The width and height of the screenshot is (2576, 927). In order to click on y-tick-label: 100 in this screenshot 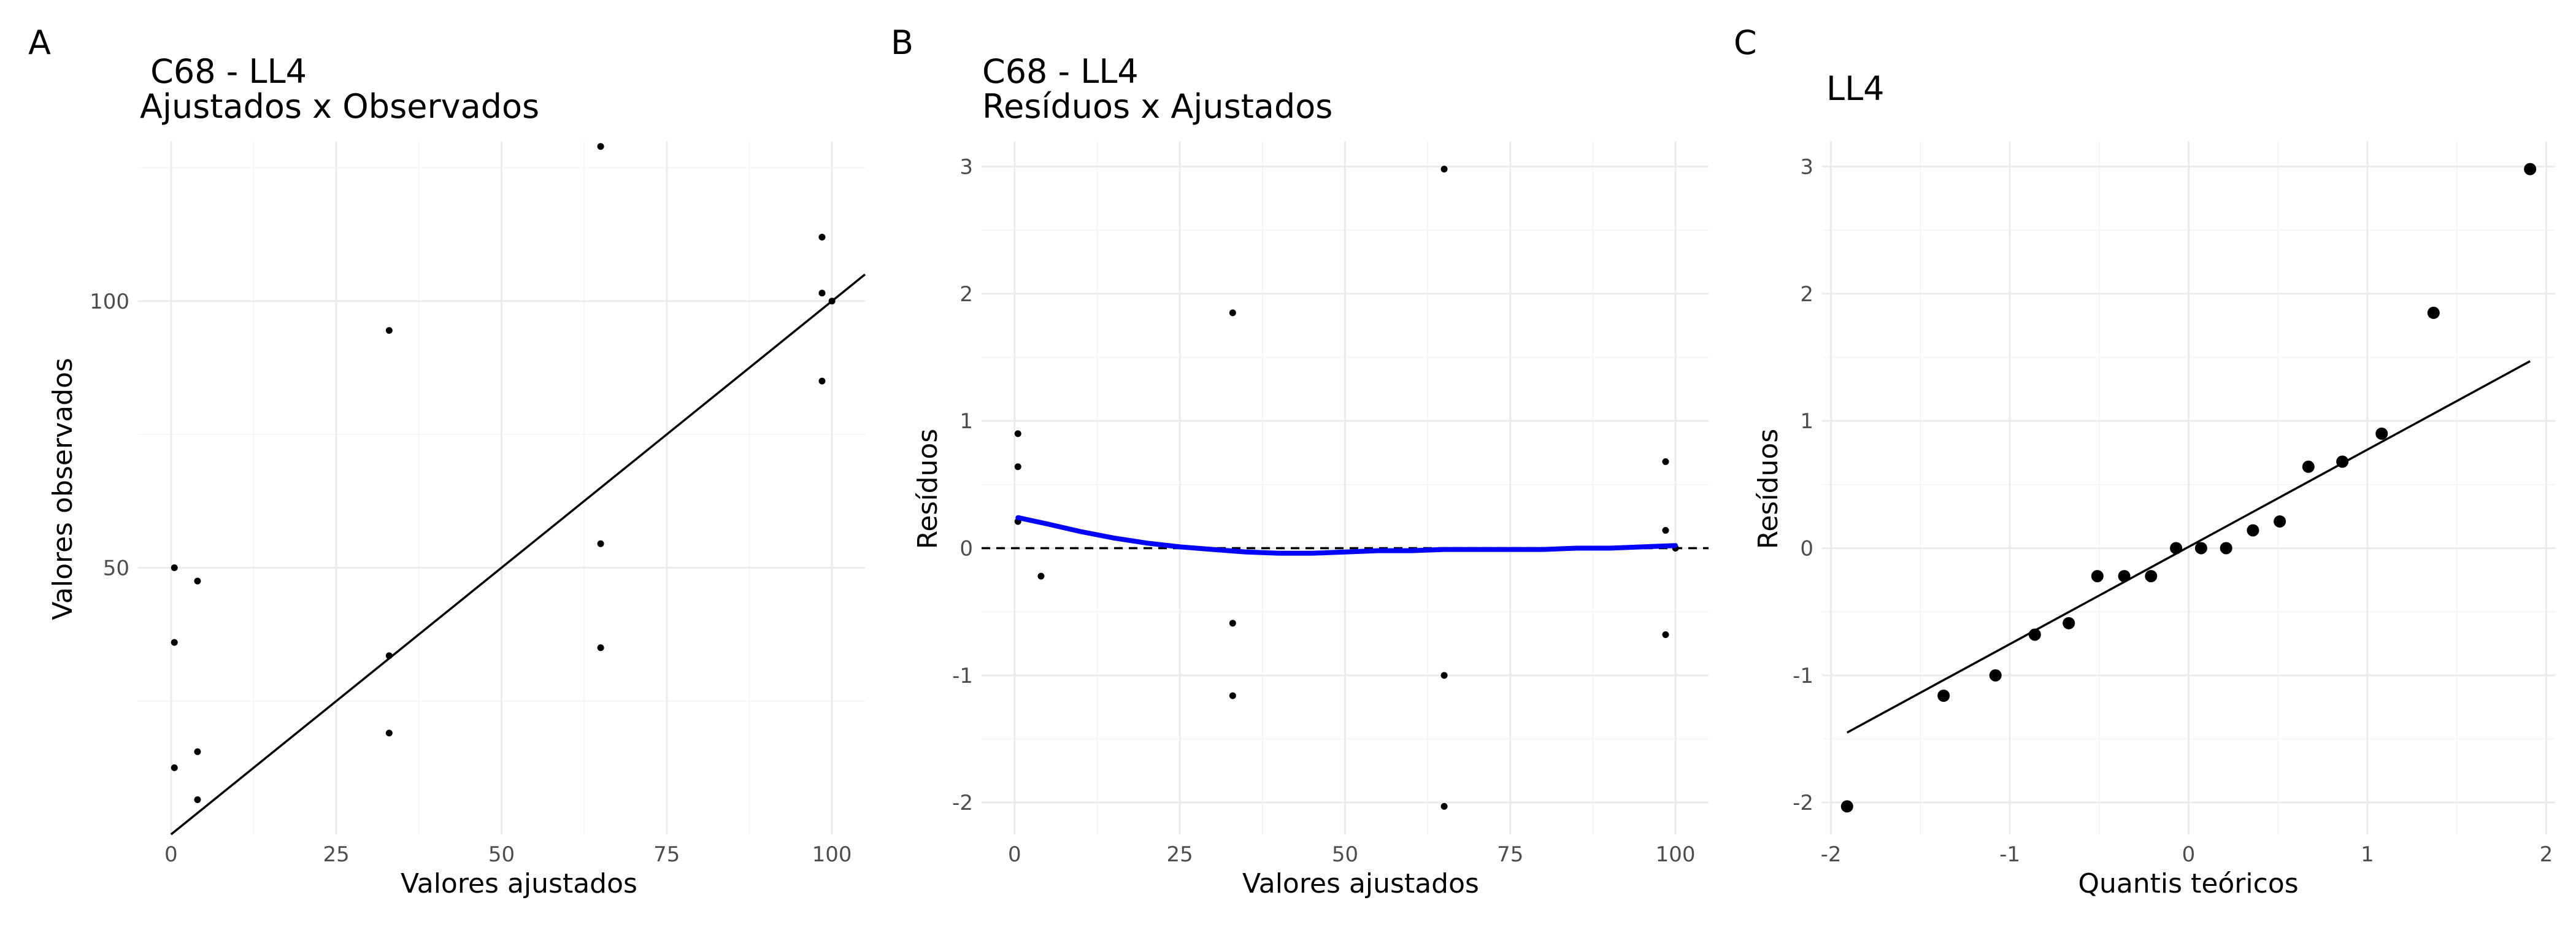, I will do `click(110, 302)`.